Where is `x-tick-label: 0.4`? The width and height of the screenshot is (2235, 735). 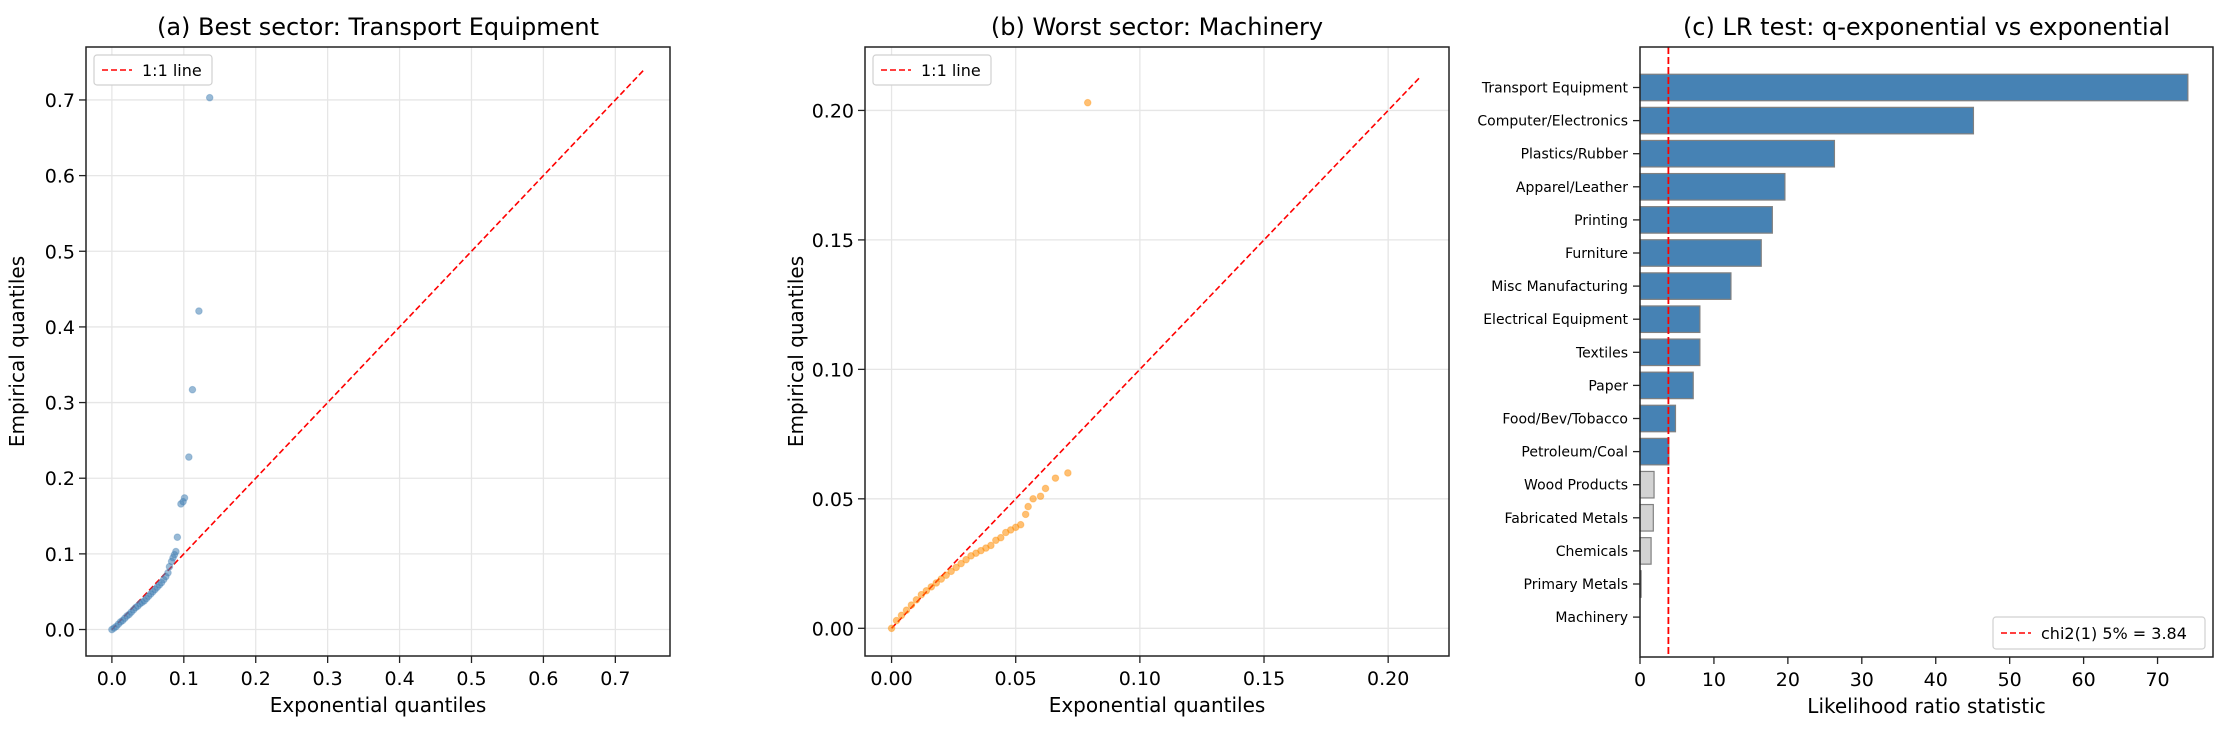
x-tick-label: 0.4 is located at coordinates (399, 679).